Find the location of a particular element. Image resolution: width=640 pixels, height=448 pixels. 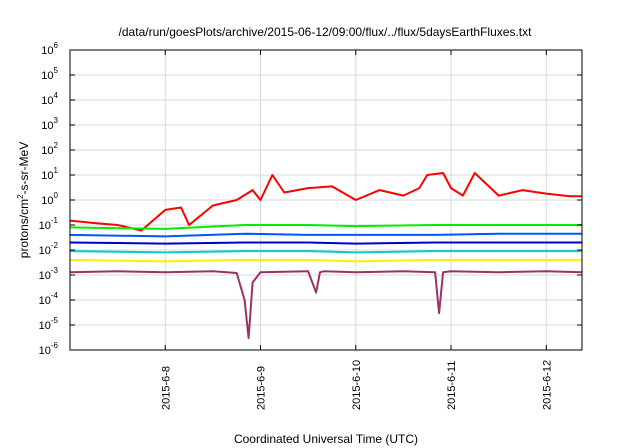

x-tick-label: 2015-6-11 is located at coordinates (452, 385).